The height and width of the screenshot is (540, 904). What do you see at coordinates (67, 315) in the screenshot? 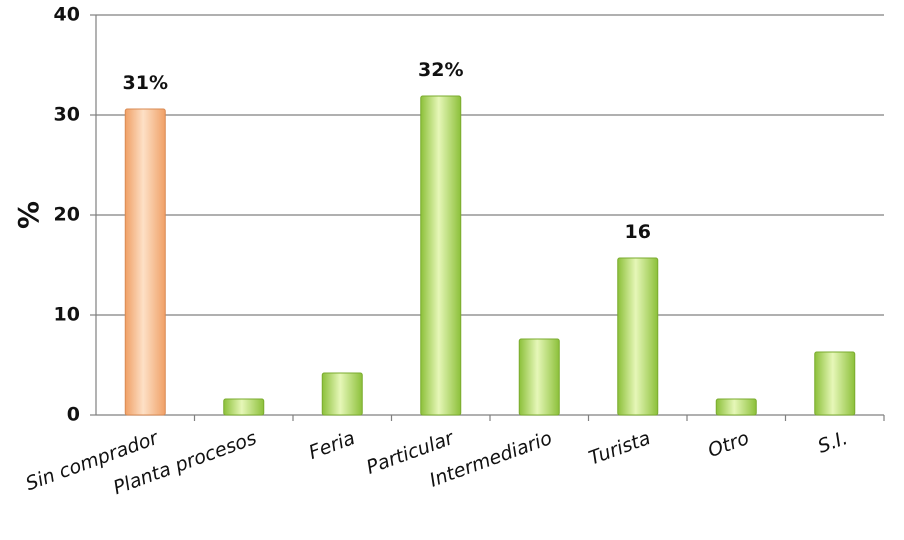
I see `y-tick-label: 10` at bounding box center [67, 315].